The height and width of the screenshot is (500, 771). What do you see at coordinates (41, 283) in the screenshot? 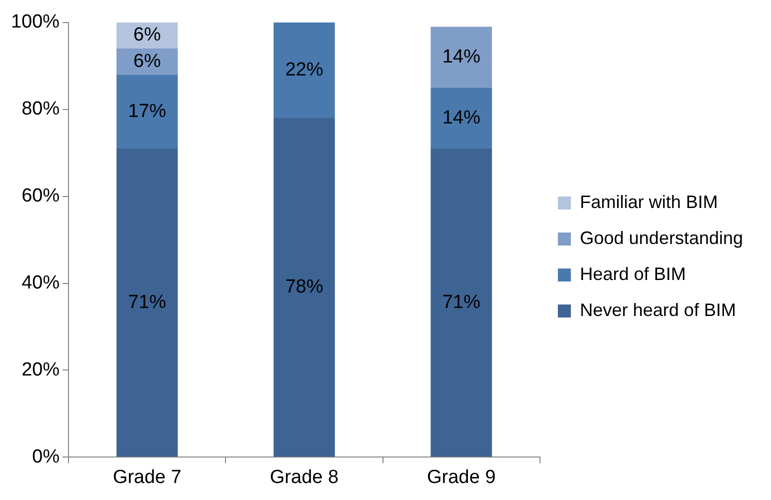
I see `y-tick-label: 40%` at bounding box center [41, 283].